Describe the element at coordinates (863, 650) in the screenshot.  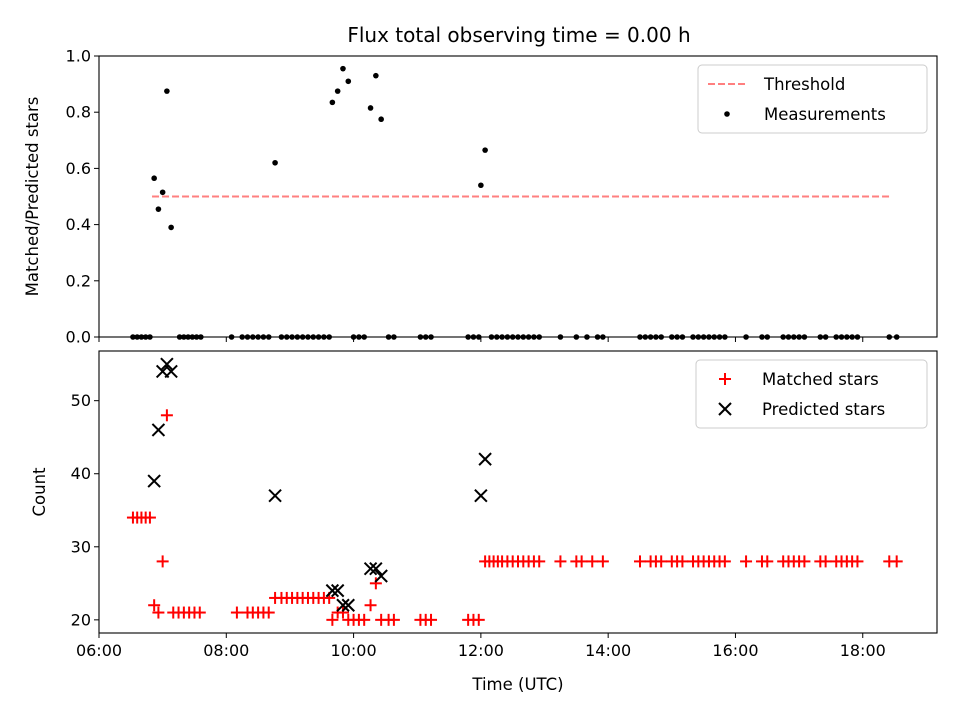
I see `x-tick-label: 18:00` at that location.